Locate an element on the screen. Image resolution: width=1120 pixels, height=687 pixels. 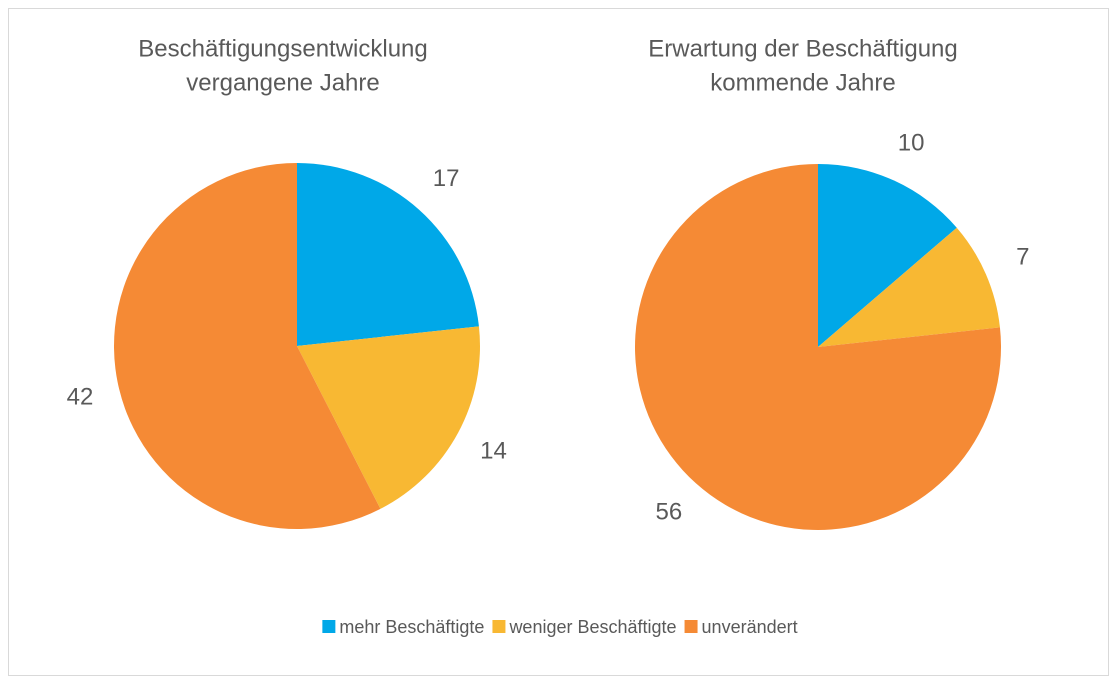
chart-title: Beschäftigungsentwicklung is located at coordinates (283, 48).